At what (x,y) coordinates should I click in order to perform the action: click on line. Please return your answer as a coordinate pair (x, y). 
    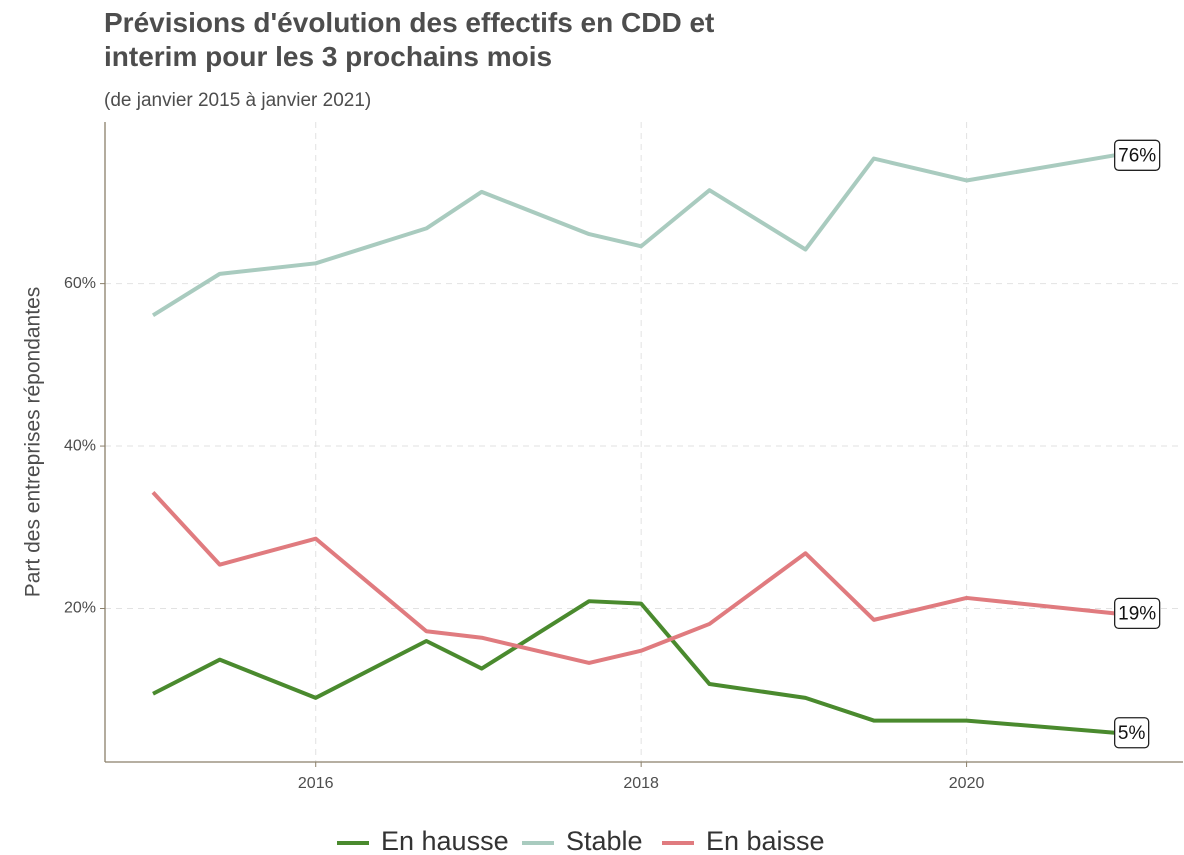
    Looking at the image, I should click on (633, 667).